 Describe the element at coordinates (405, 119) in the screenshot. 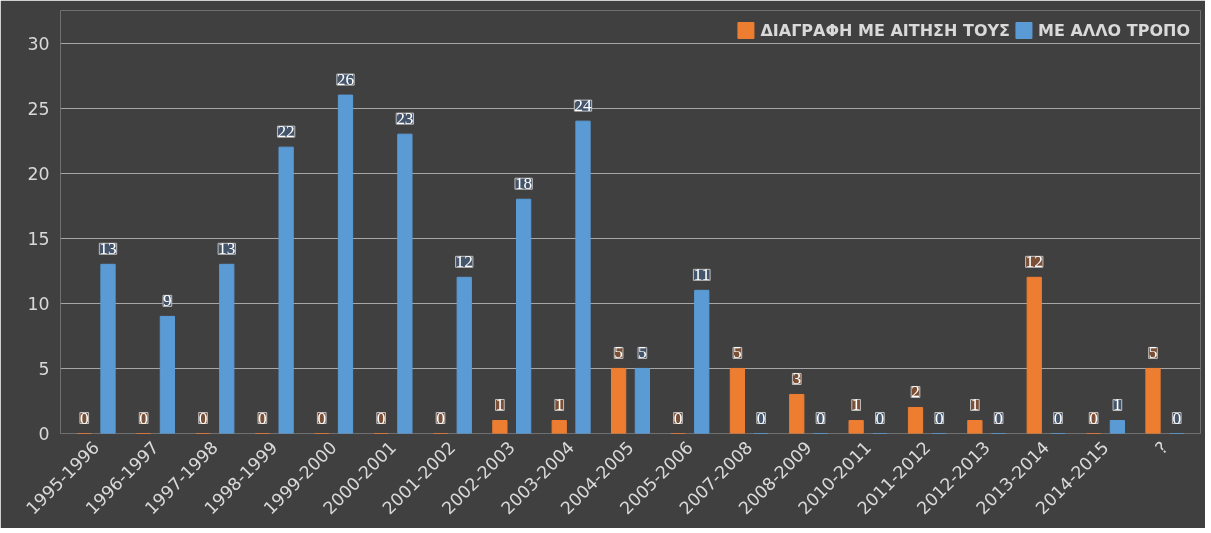

I see `data-label: 23` at that location.